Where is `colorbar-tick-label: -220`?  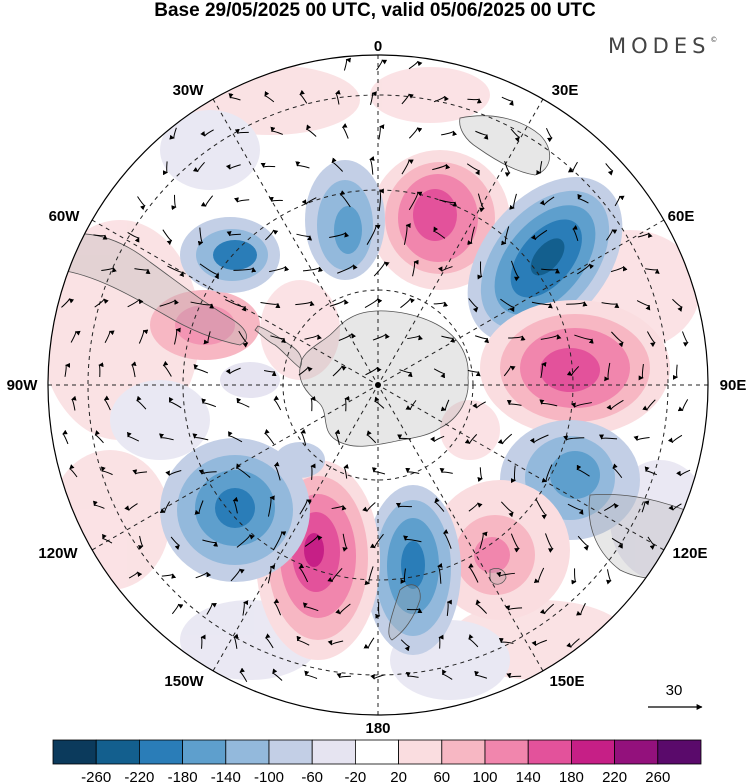 colorbar-tick-label: -220 is located at coordinates (139, 776).